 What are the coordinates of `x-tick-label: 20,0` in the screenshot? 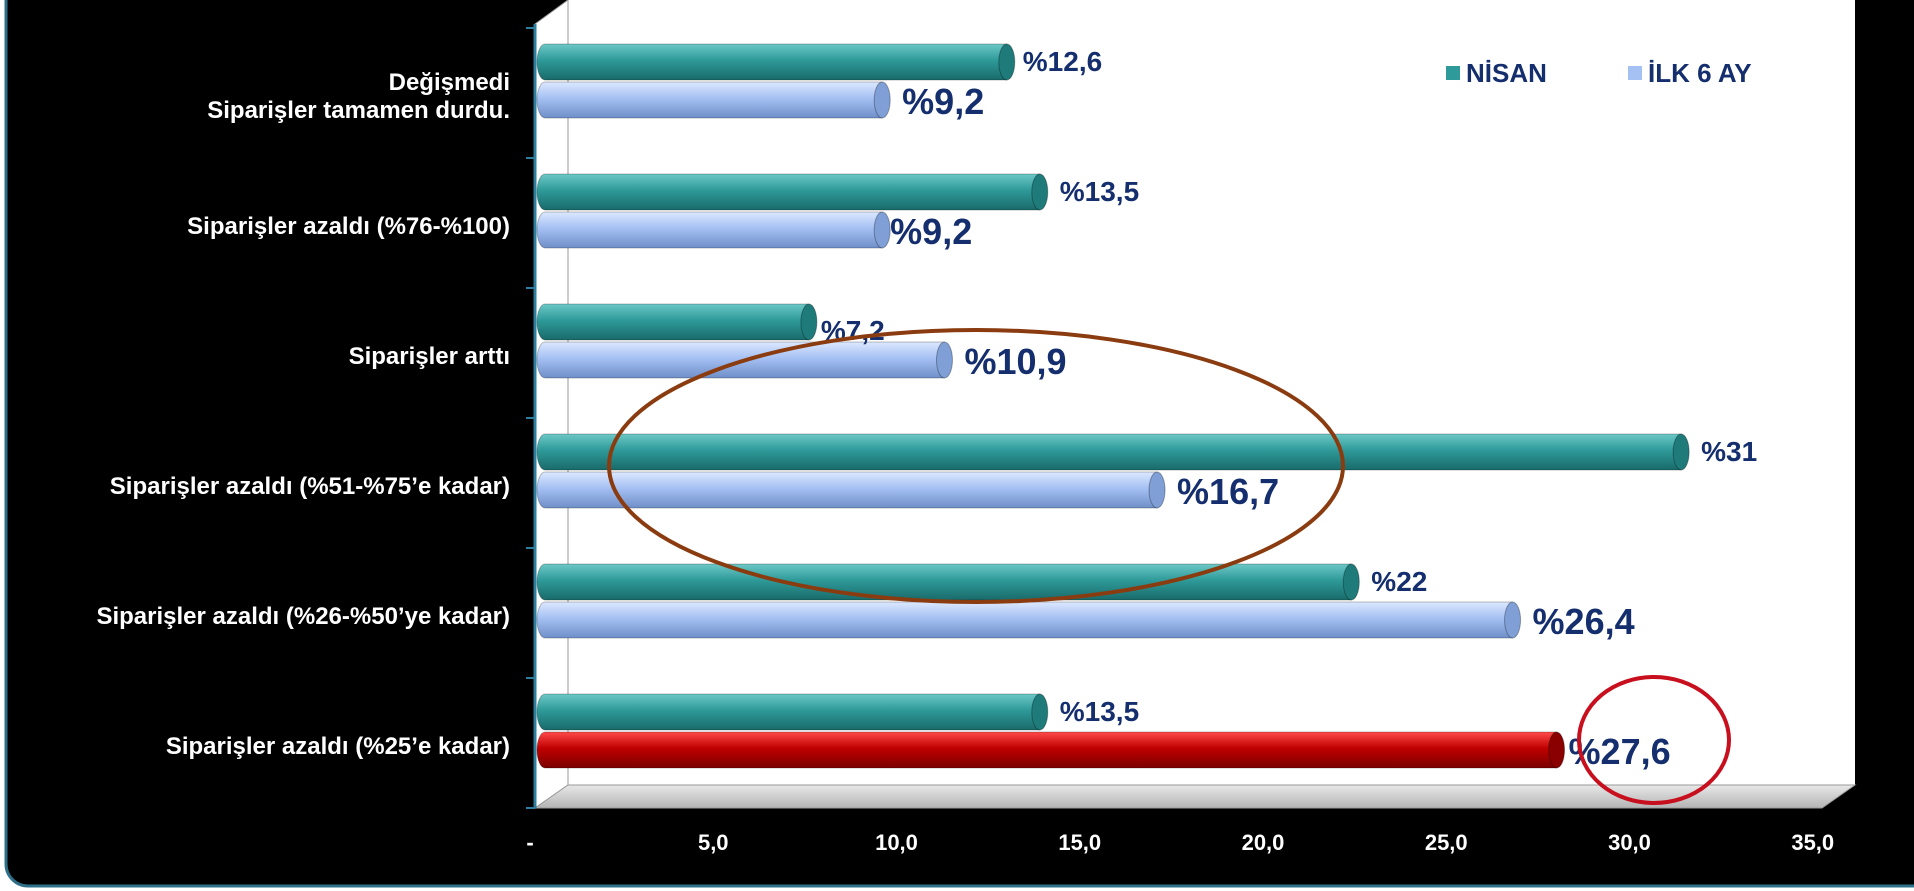 It's located at (1263, 842).